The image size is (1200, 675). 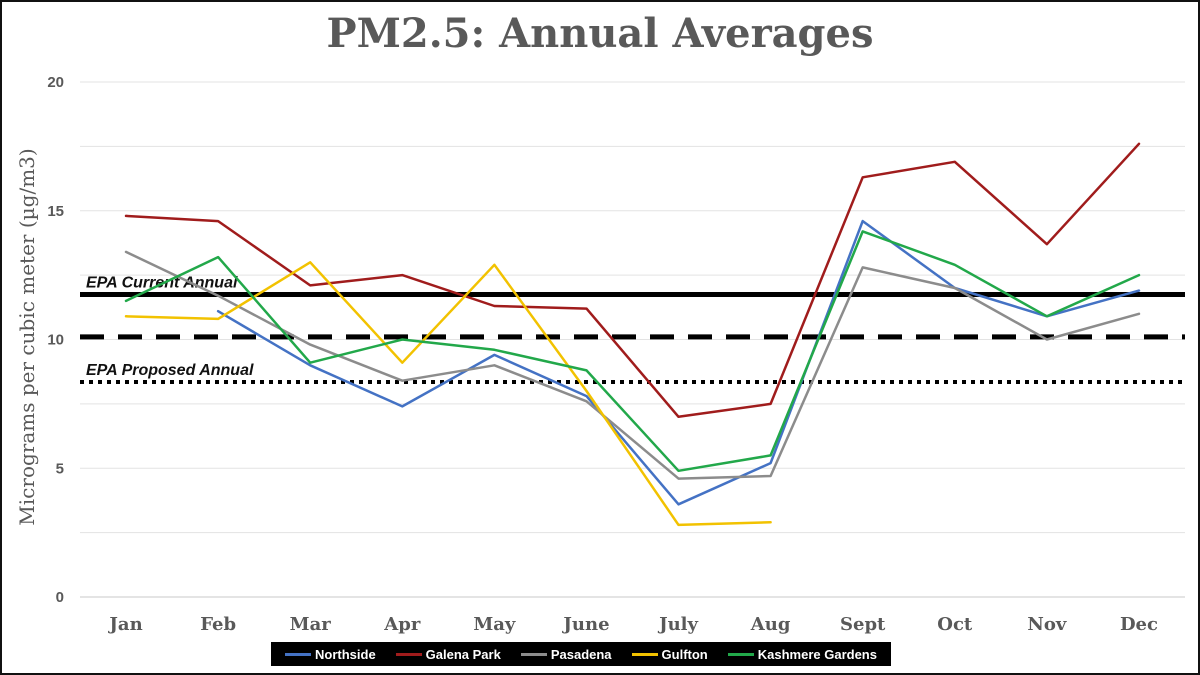 What do you see at coordinates (1139, 624) in the screenshot?
I see `x-tick-label: Dec` at bounding box center [1139, 624].